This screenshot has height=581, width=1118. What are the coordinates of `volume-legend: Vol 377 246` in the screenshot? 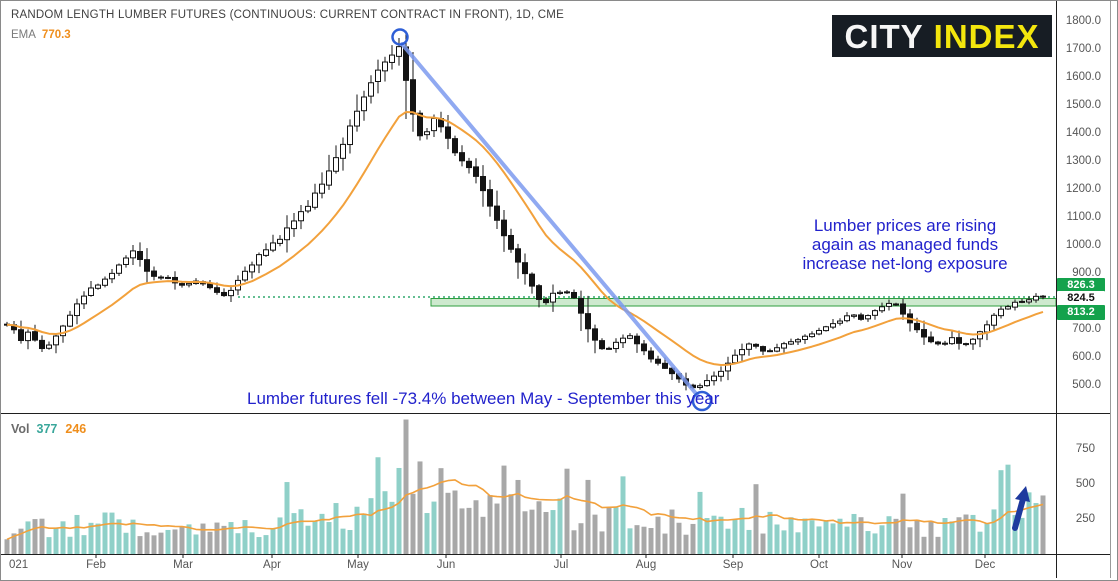 It's located at (48, 429).